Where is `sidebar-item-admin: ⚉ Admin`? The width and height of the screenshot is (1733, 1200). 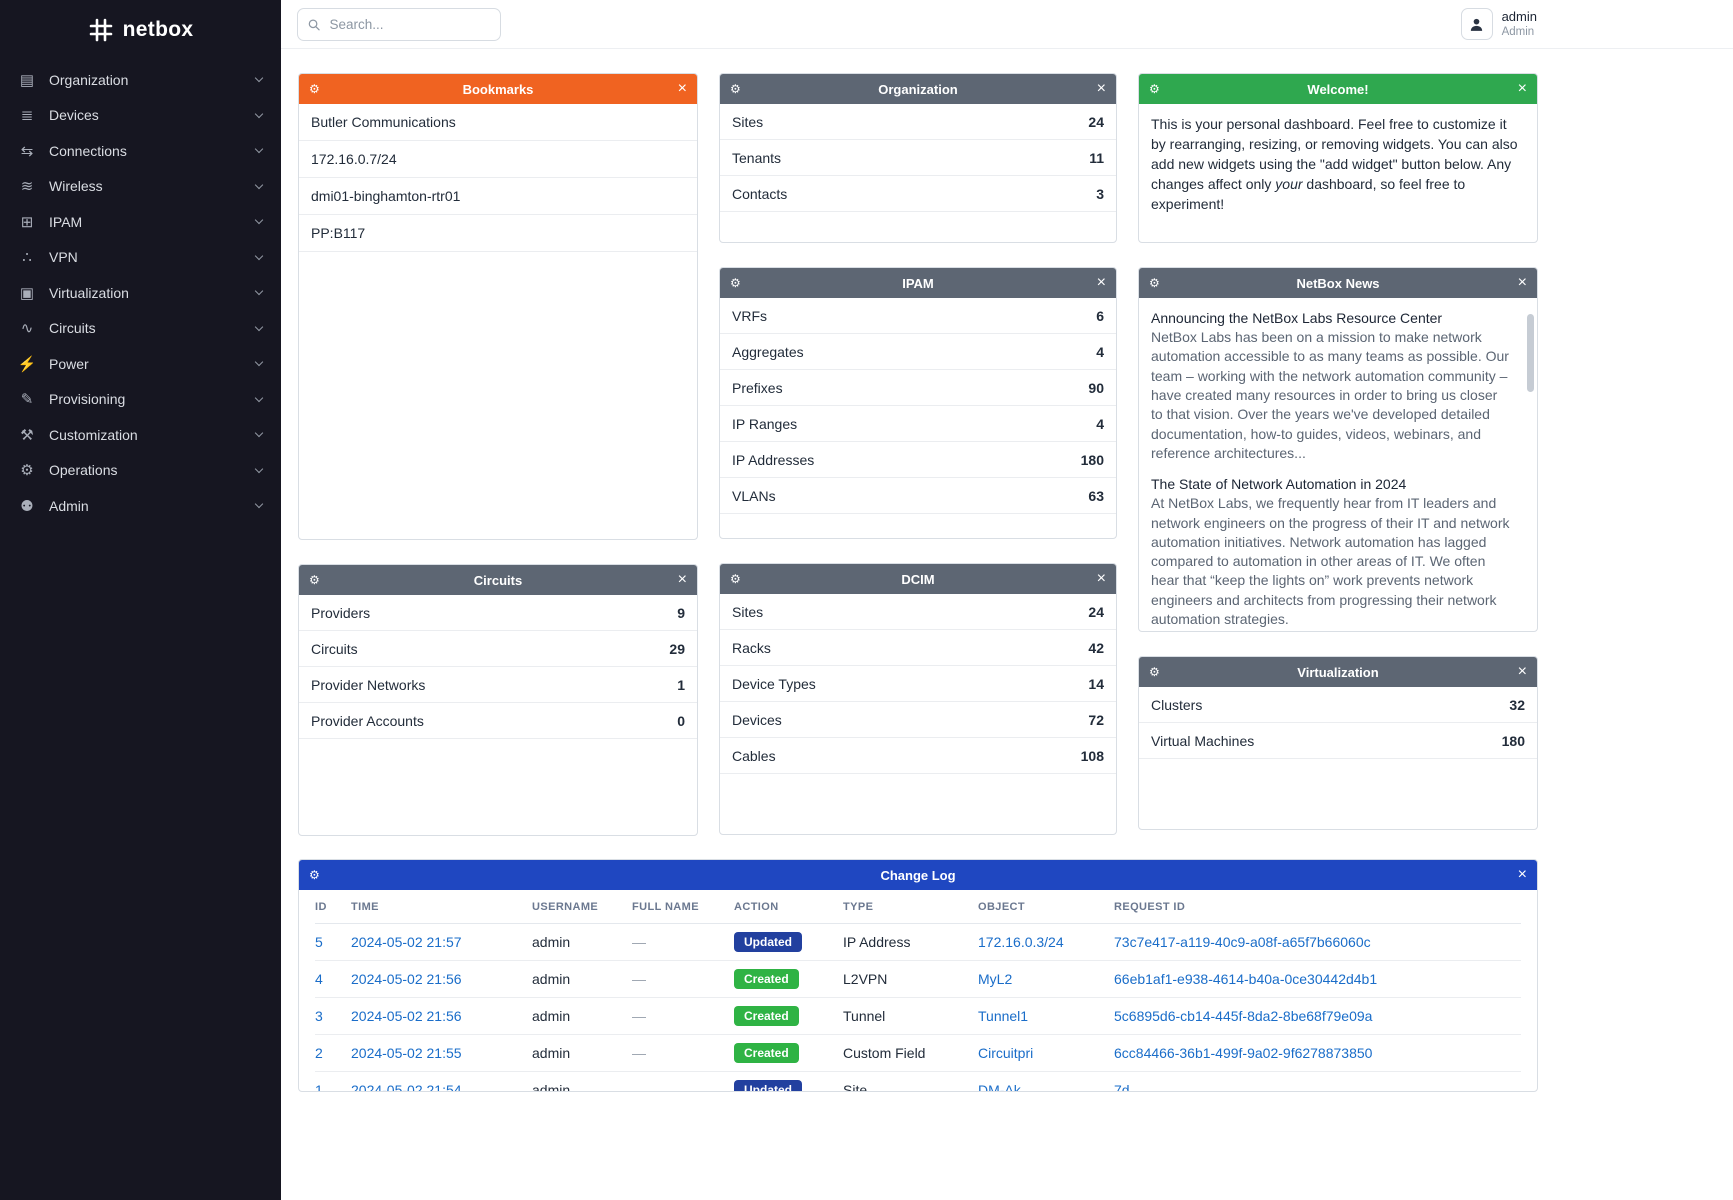
sidebar-item-admin: ⚉ Admin is located at coordinates (140, 506).